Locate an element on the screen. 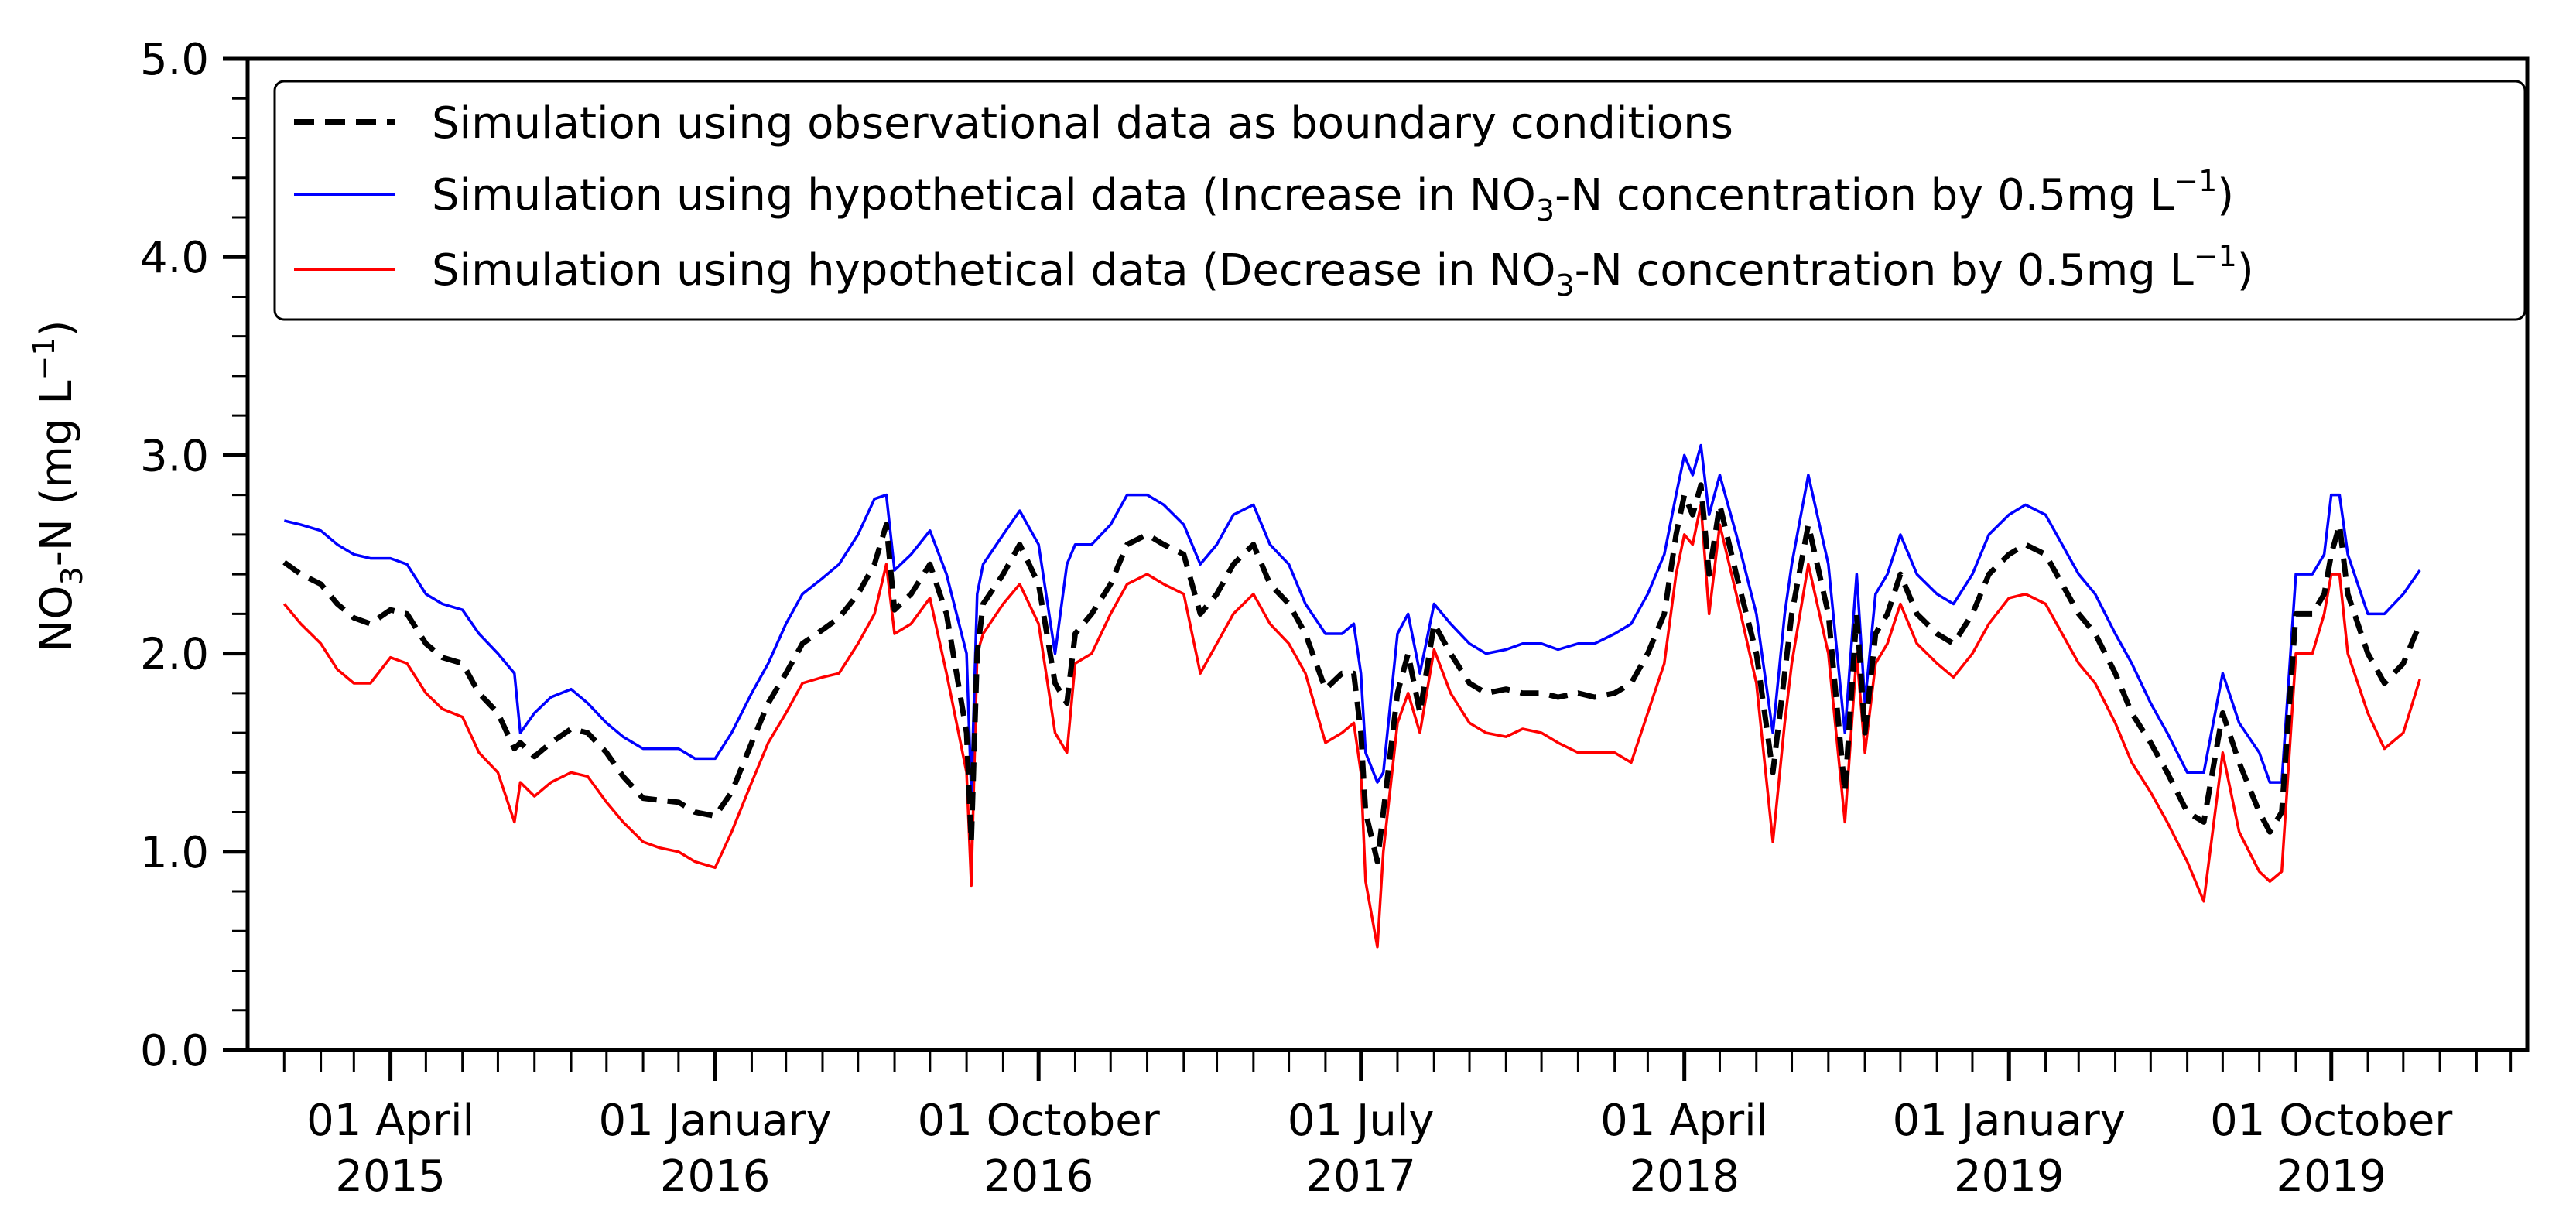  y-tick-label: 3.0 is located at coordinates (174, 456).